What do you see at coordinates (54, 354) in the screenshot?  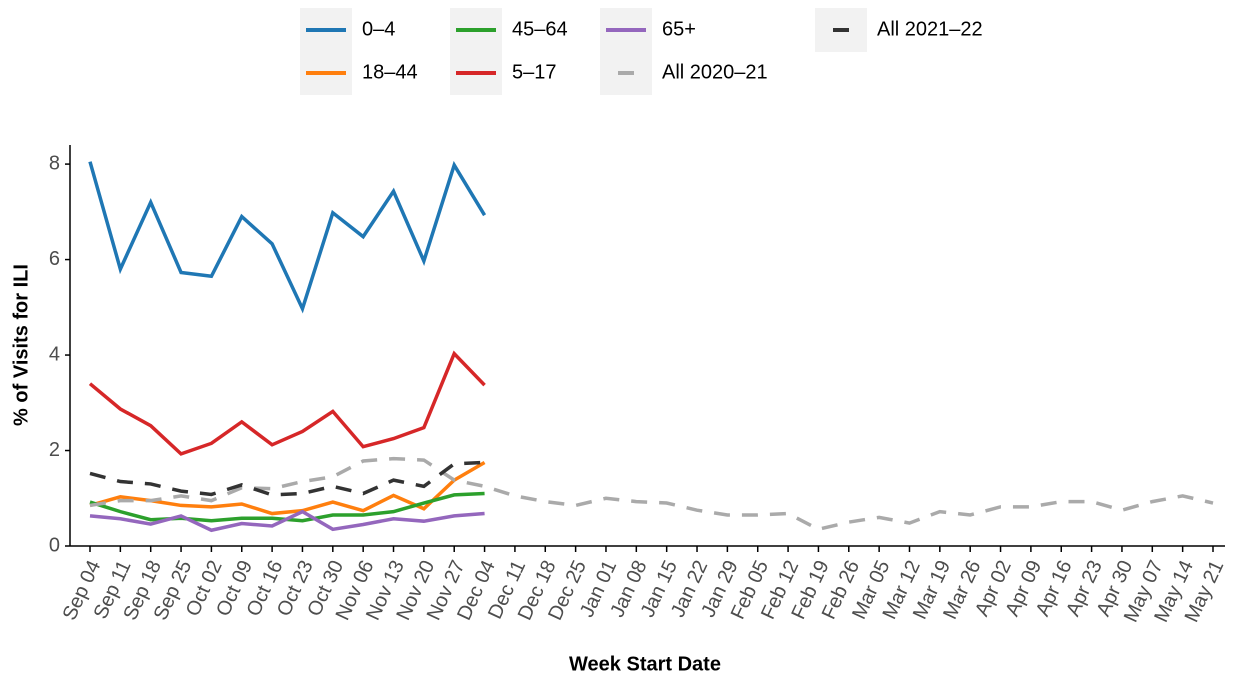 I see `y-tick-label: 4` at bounding box center [54, 354].